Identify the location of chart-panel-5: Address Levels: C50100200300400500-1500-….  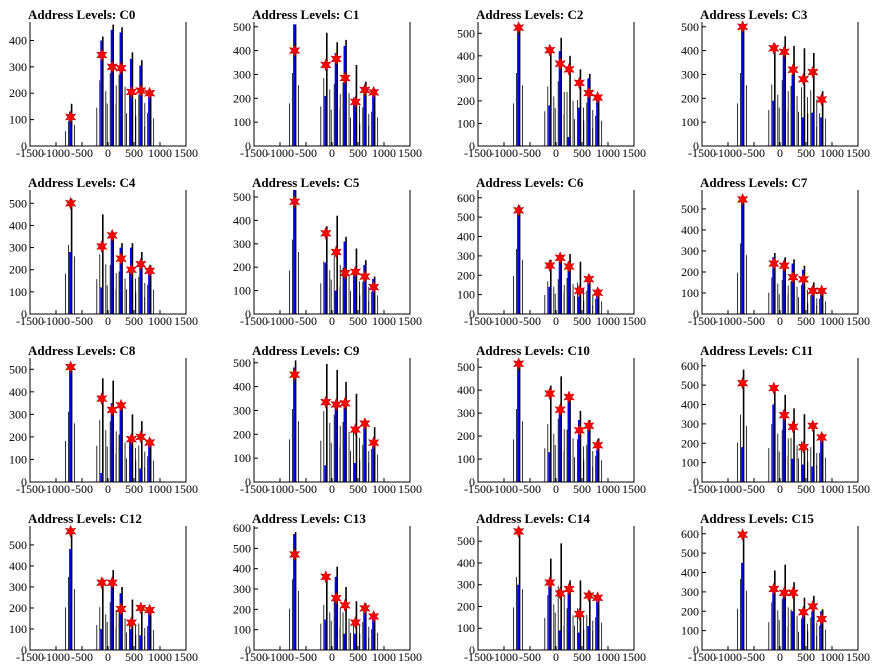
(327, 251).